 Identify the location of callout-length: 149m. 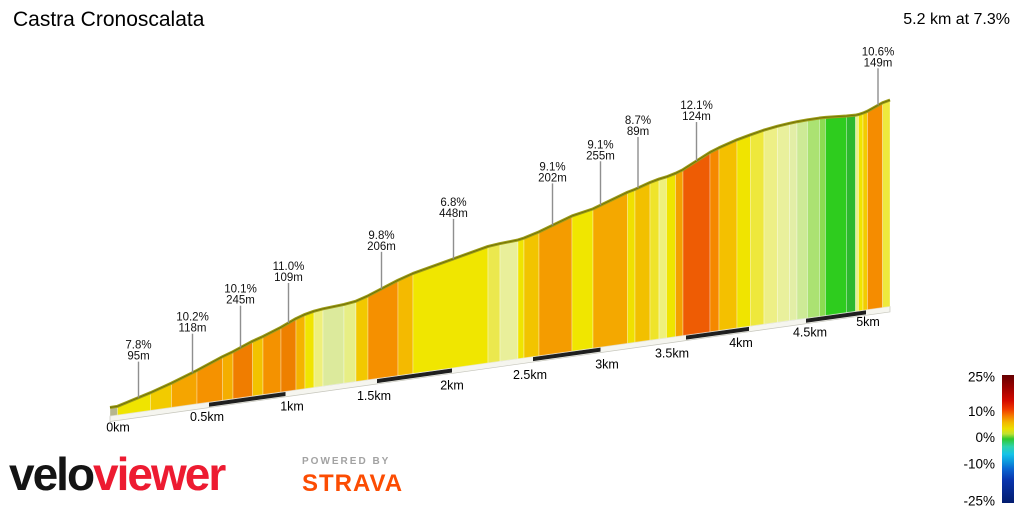
(878, 63).